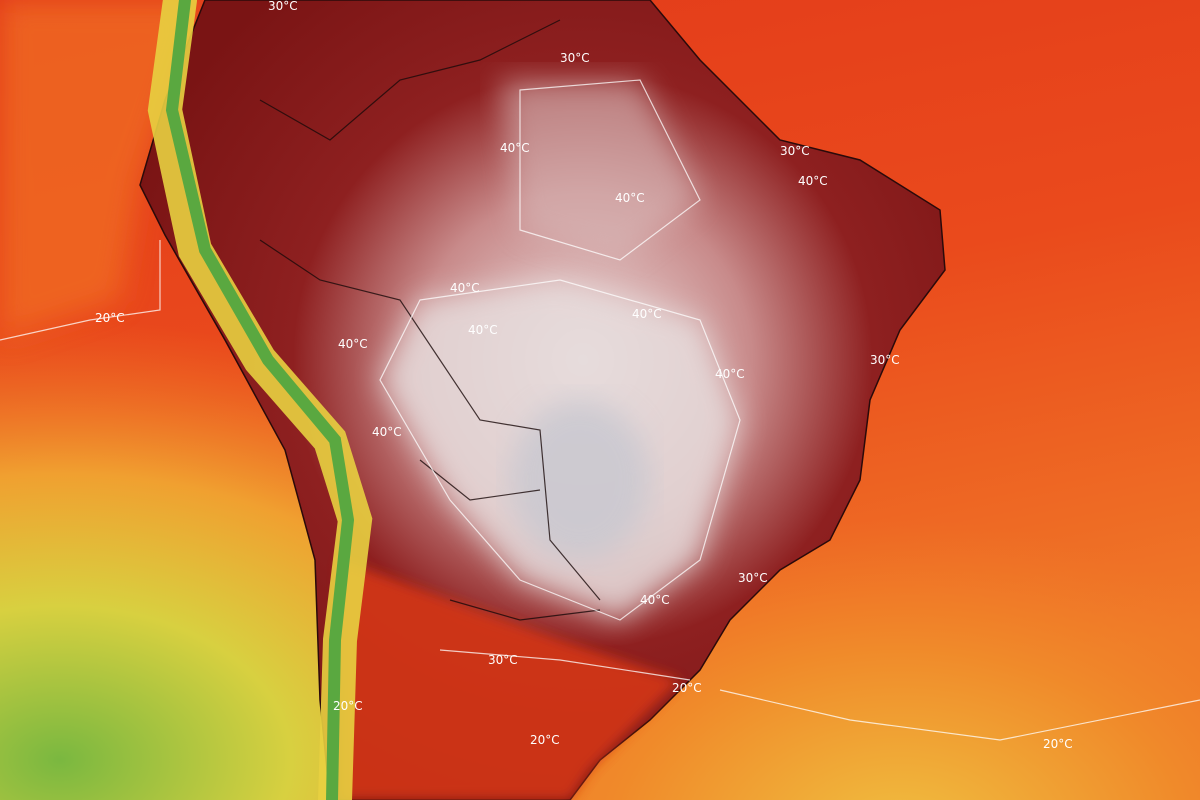 The image size is (1200, 800). What do you see at coordinates (510, 680) in the screenshot?
I see `southern-cone-red` at bounding box center [510, 680].